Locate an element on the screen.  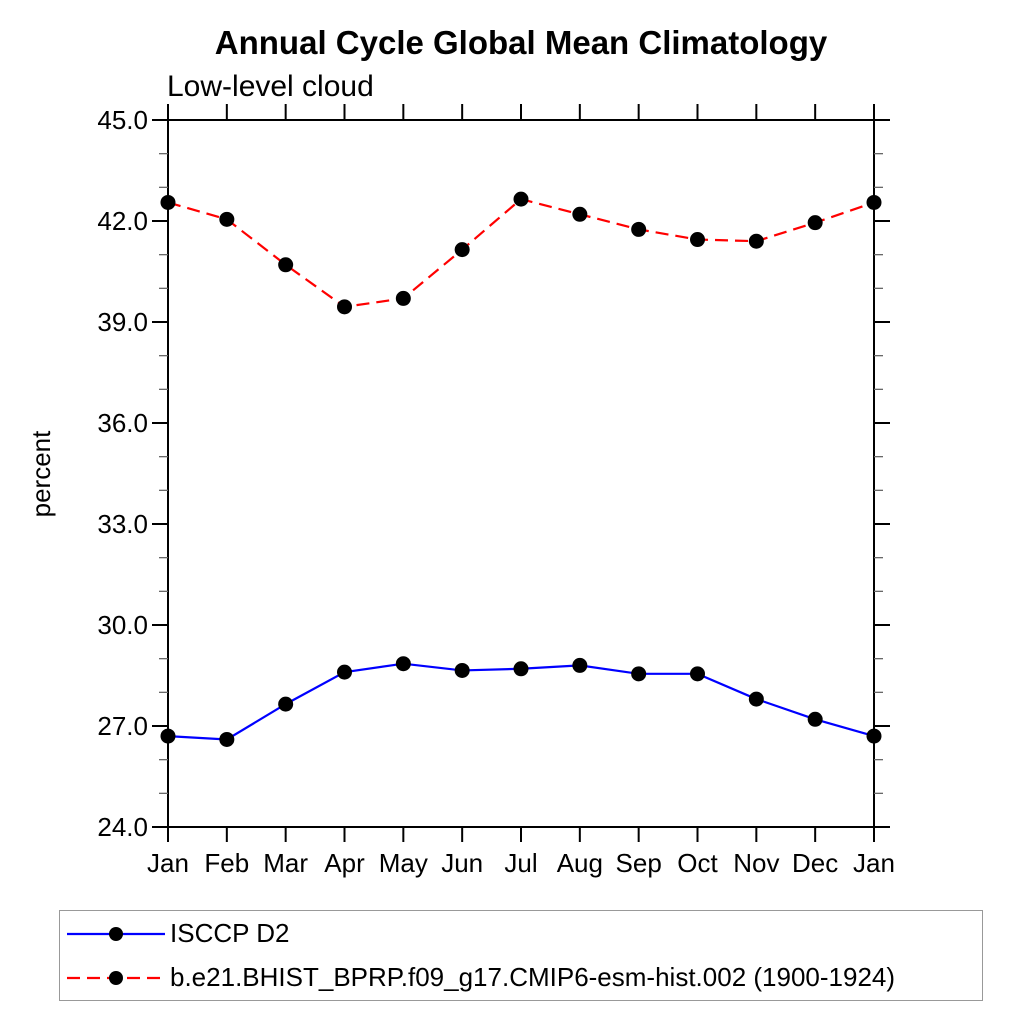
y-tick-label: 36.0 is located at coordinates (122, 423).